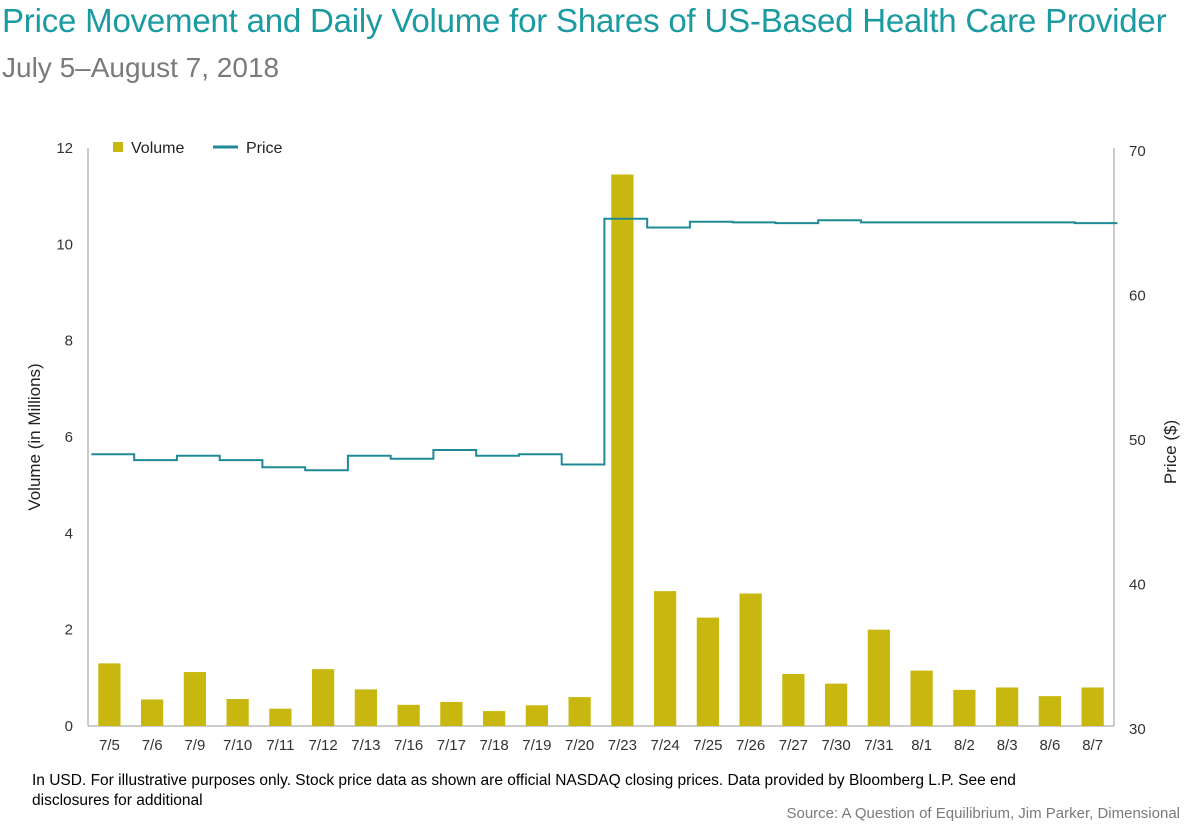 The height and width of the screenshot is (828, 1188). Describe the element at coordinates (921, 745) in the screenshot. I see `x-tick-label: 8/1` at that location.